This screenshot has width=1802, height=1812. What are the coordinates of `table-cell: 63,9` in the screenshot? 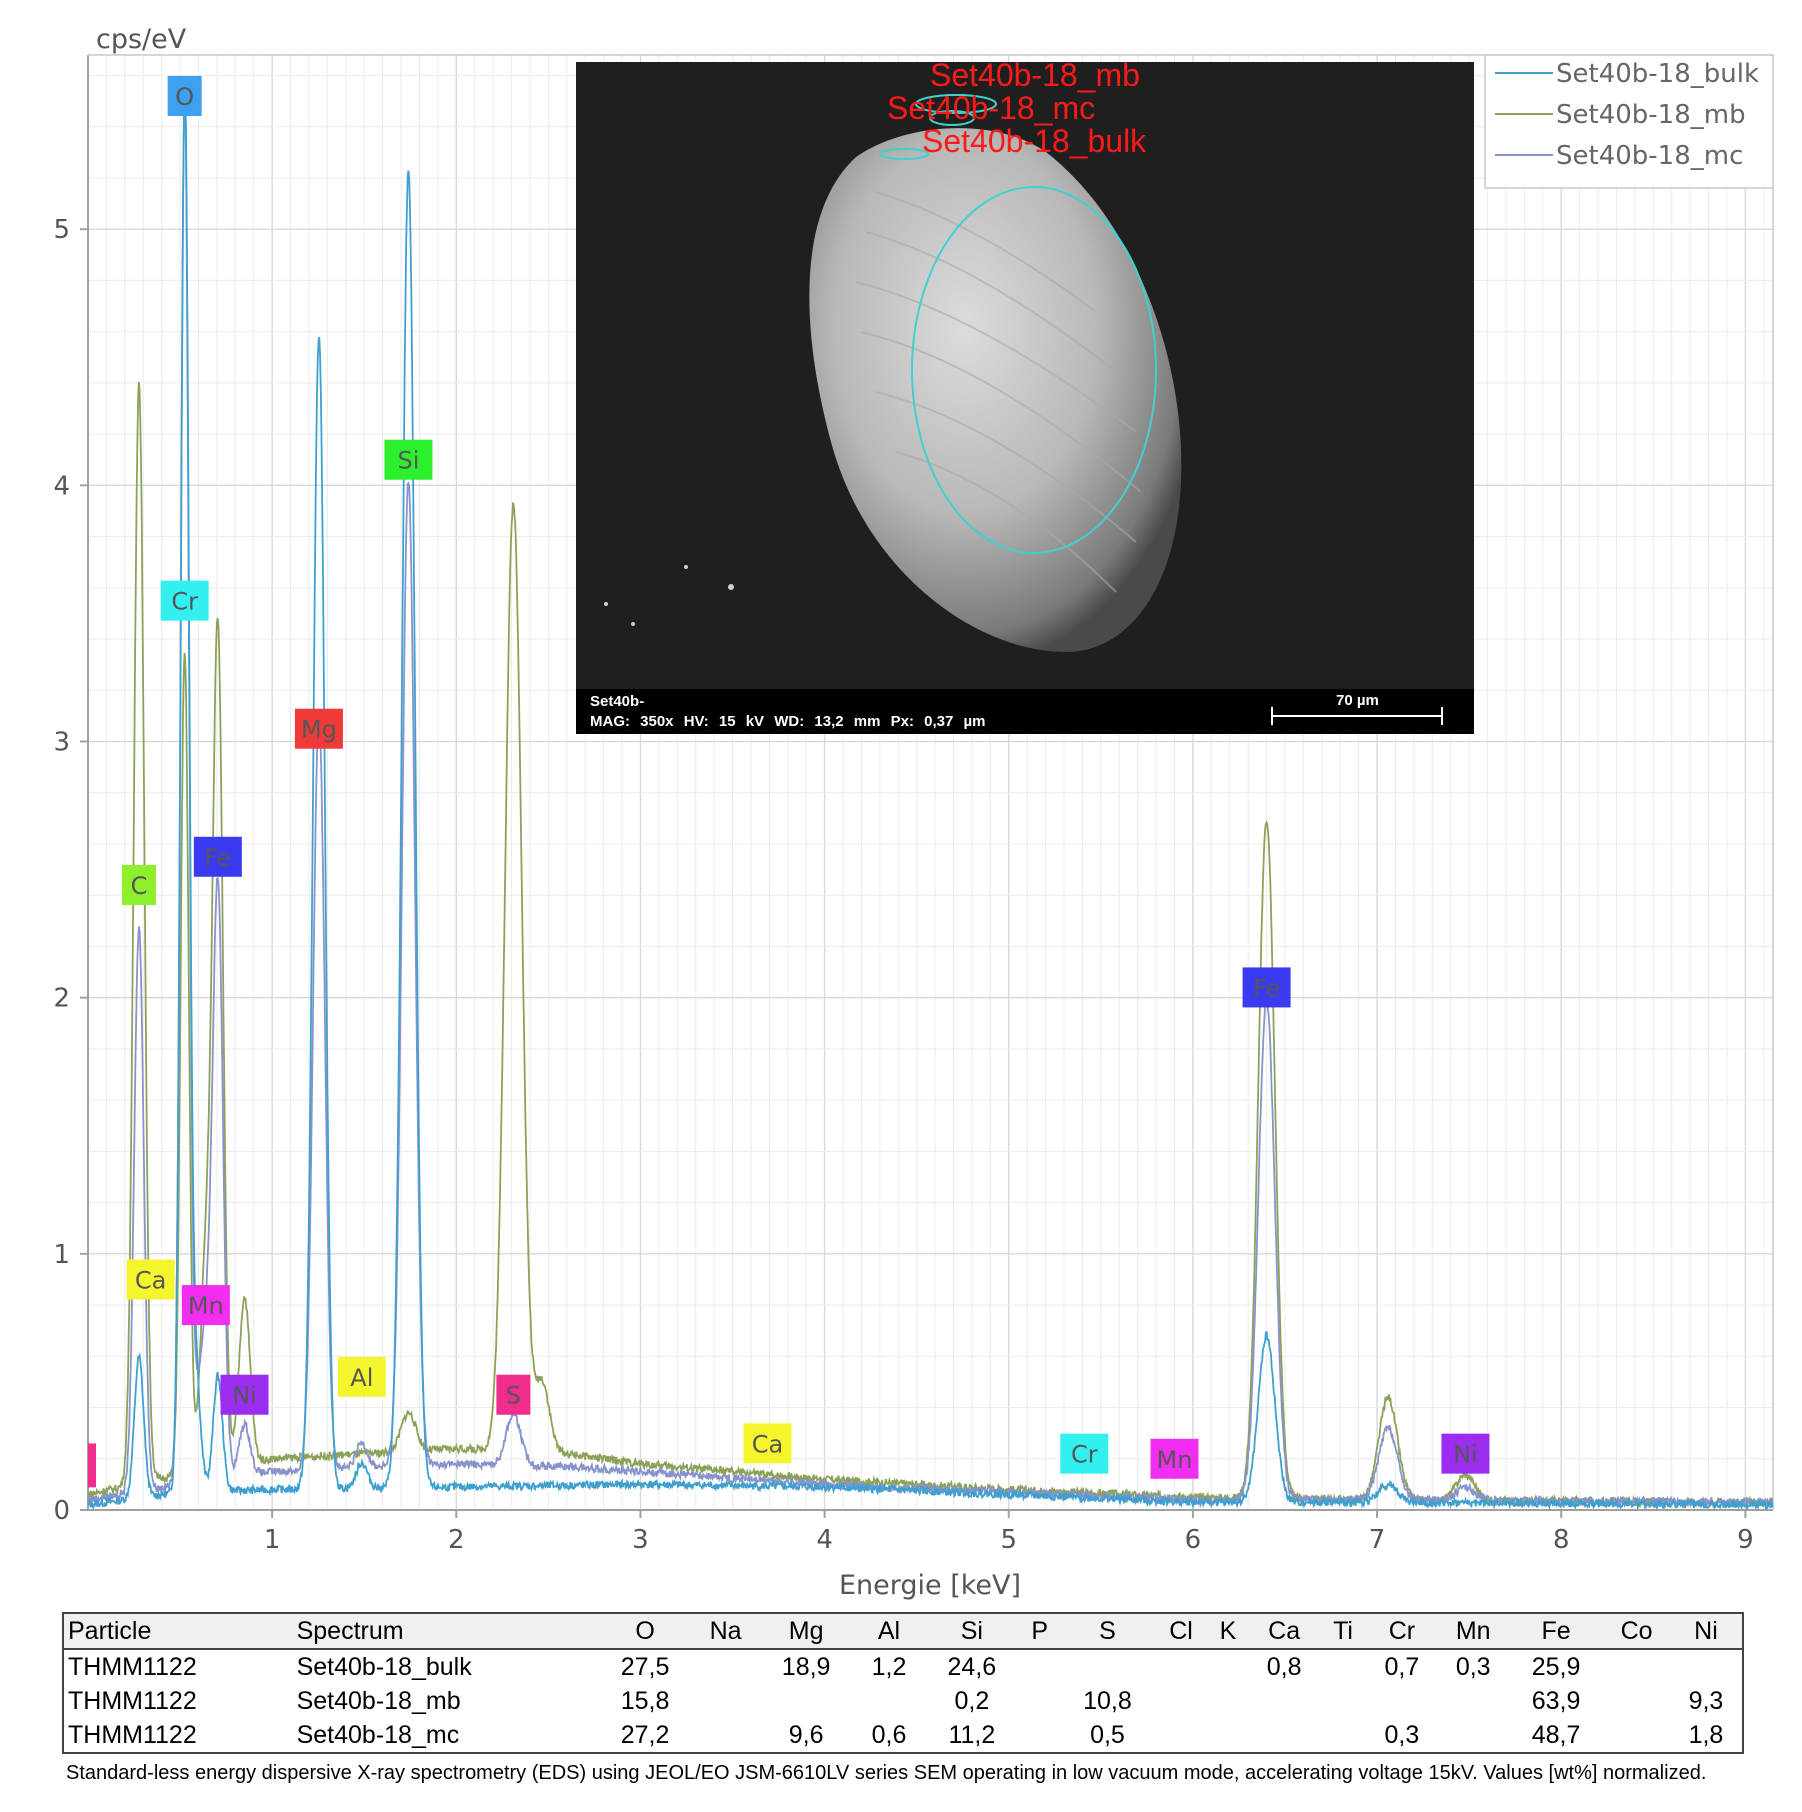 It's located at (1556, 1700).